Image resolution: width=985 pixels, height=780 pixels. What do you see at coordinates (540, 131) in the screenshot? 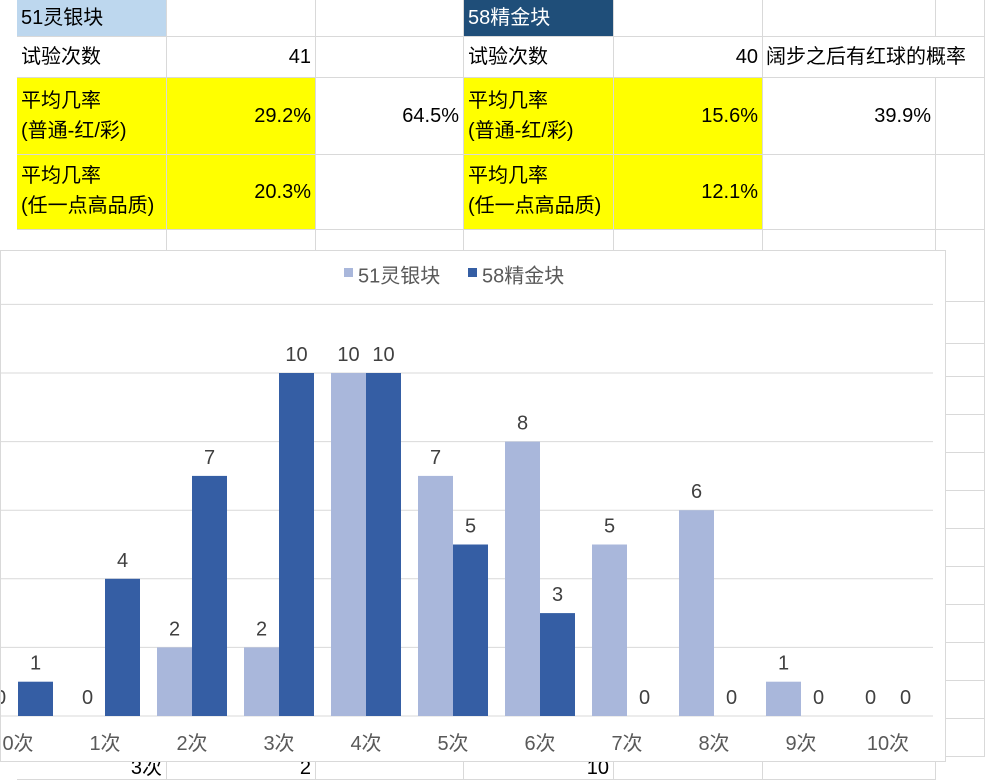
I see `avg1-subtitle-58: (普通-红/彩)` at bounding box center [540, 131].